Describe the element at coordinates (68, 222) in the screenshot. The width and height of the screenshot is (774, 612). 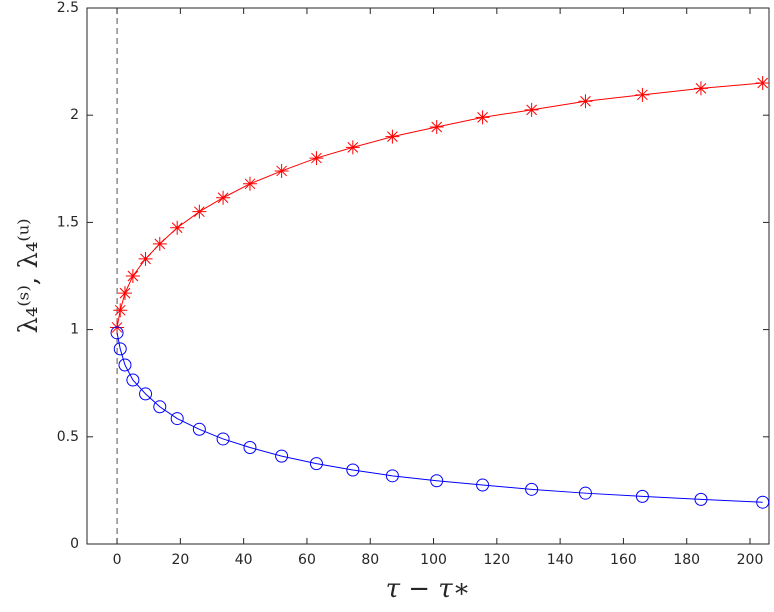
I see `y-tick-label: 1.5` at that location.